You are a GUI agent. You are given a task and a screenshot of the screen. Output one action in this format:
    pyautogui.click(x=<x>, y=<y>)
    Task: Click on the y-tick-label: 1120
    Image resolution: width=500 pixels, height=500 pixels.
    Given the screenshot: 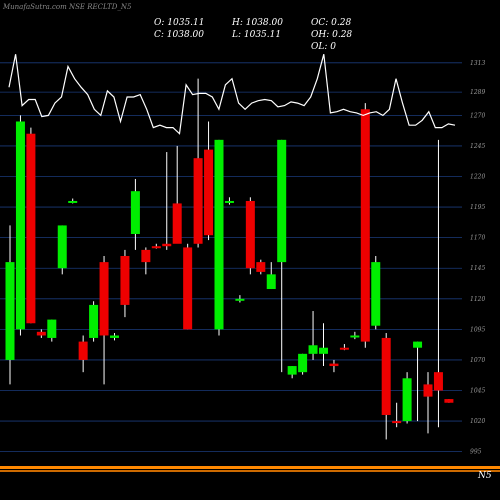 What is the action you would take?
    pyautogui.click(x=477, y=299)
    